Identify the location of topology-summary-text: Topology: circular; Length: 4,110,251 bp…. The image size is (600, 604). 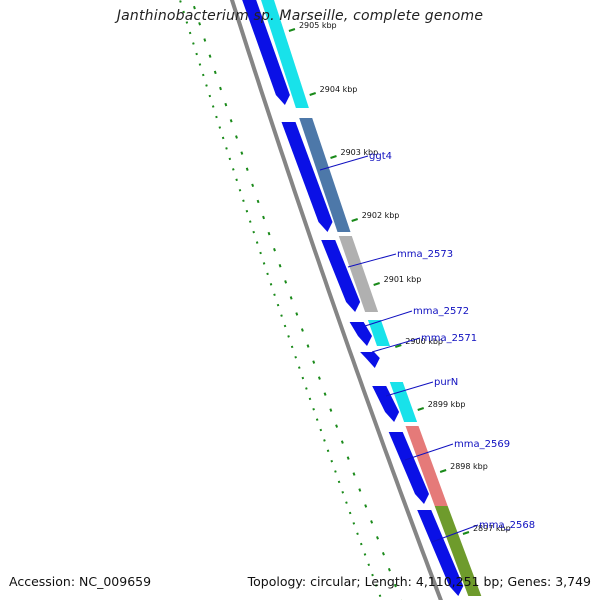
(419, 581).